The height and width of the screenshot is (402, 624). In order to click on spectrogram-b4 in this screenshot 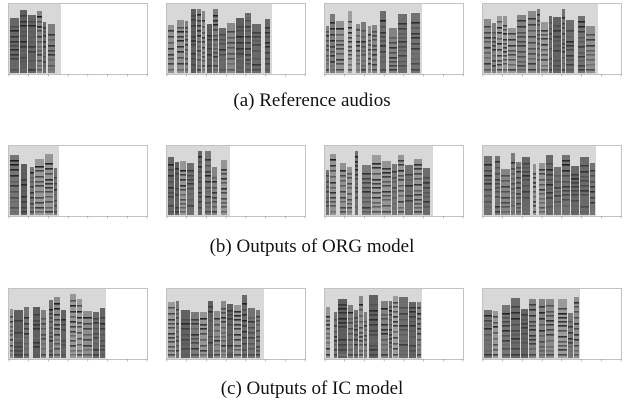, I will do `click(552, 182)`.